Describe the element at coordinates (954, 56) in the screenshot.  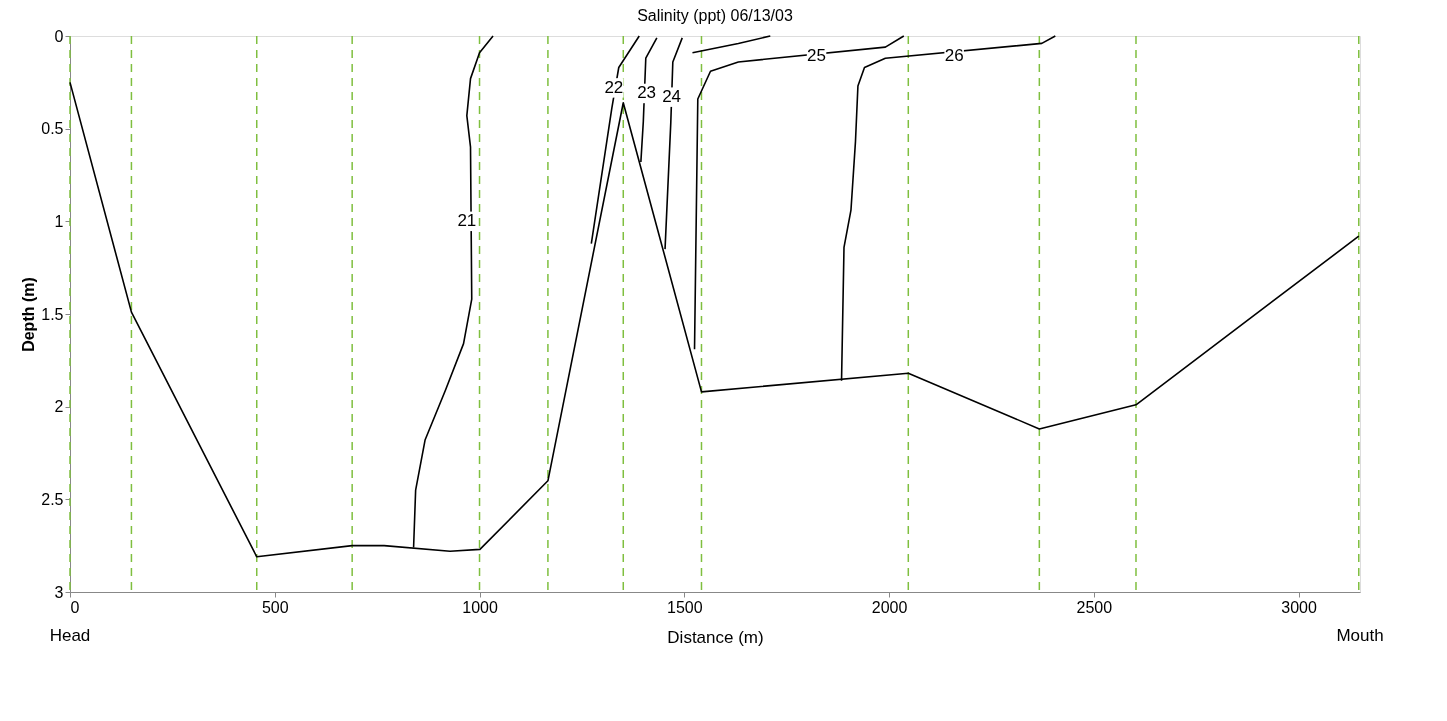
I see `annotation: 26` at that location.